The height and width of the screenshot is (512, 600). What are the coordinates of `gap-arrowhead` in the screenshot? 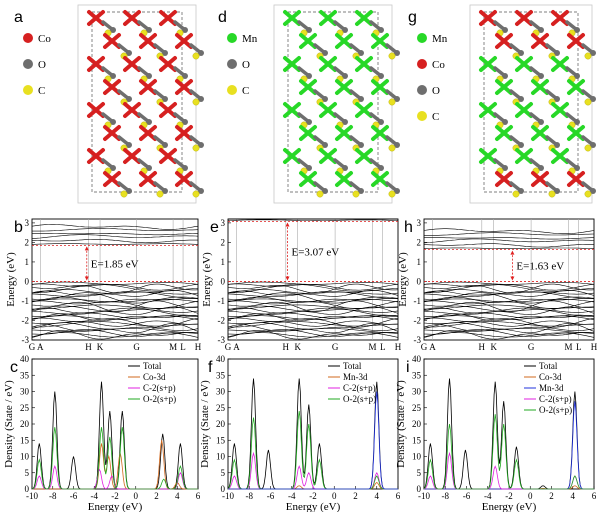 It's located at (287, 278).